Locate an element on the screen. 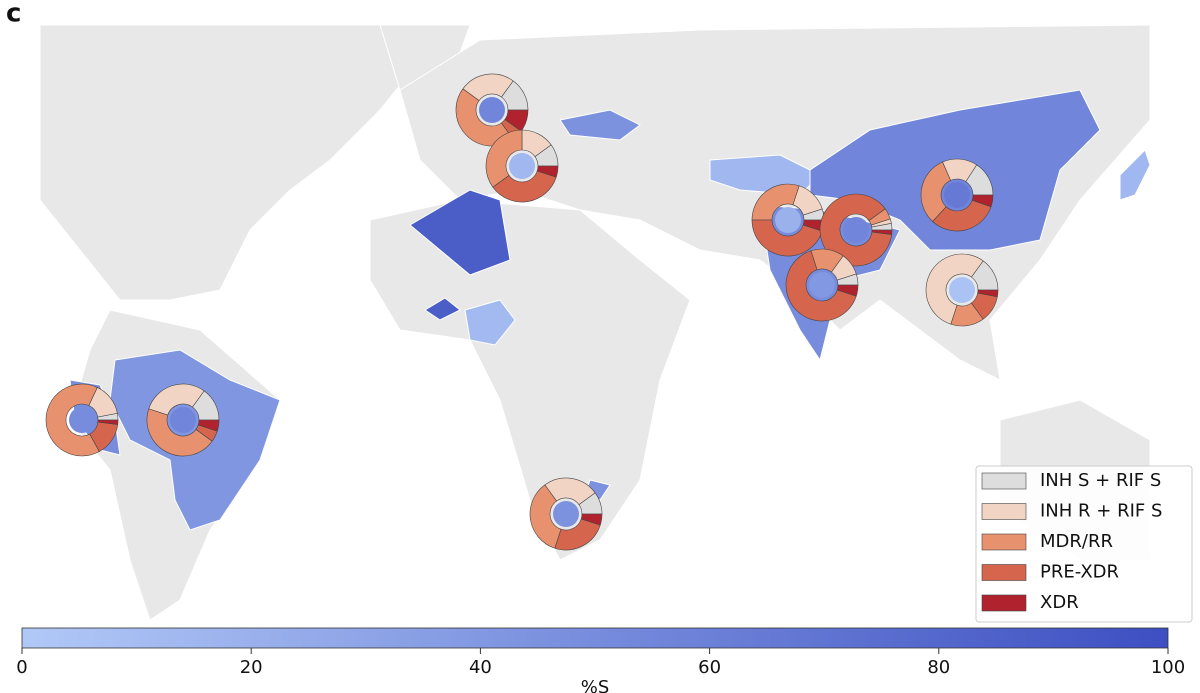  legend-label: MDR/RR is located at coordinates (1076, 541).